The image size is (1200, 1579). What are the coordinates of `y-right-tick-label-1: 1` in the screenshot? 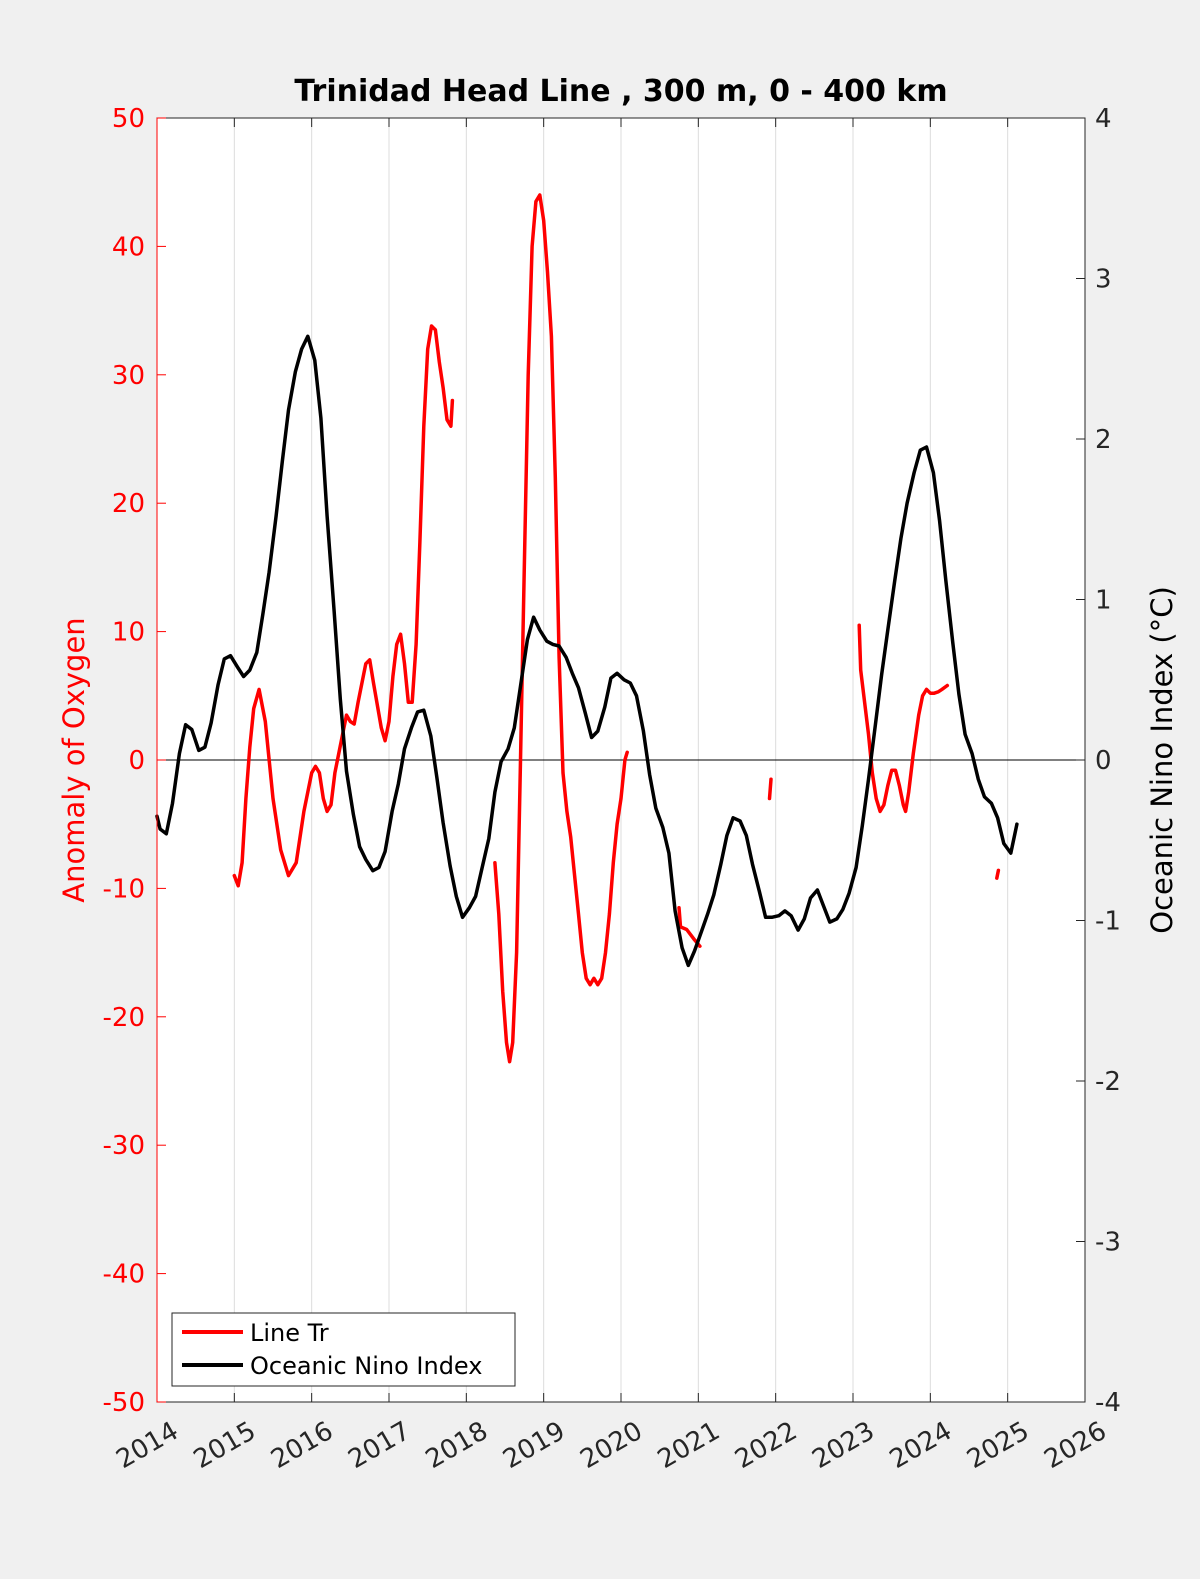 It's located at (1103, 601).